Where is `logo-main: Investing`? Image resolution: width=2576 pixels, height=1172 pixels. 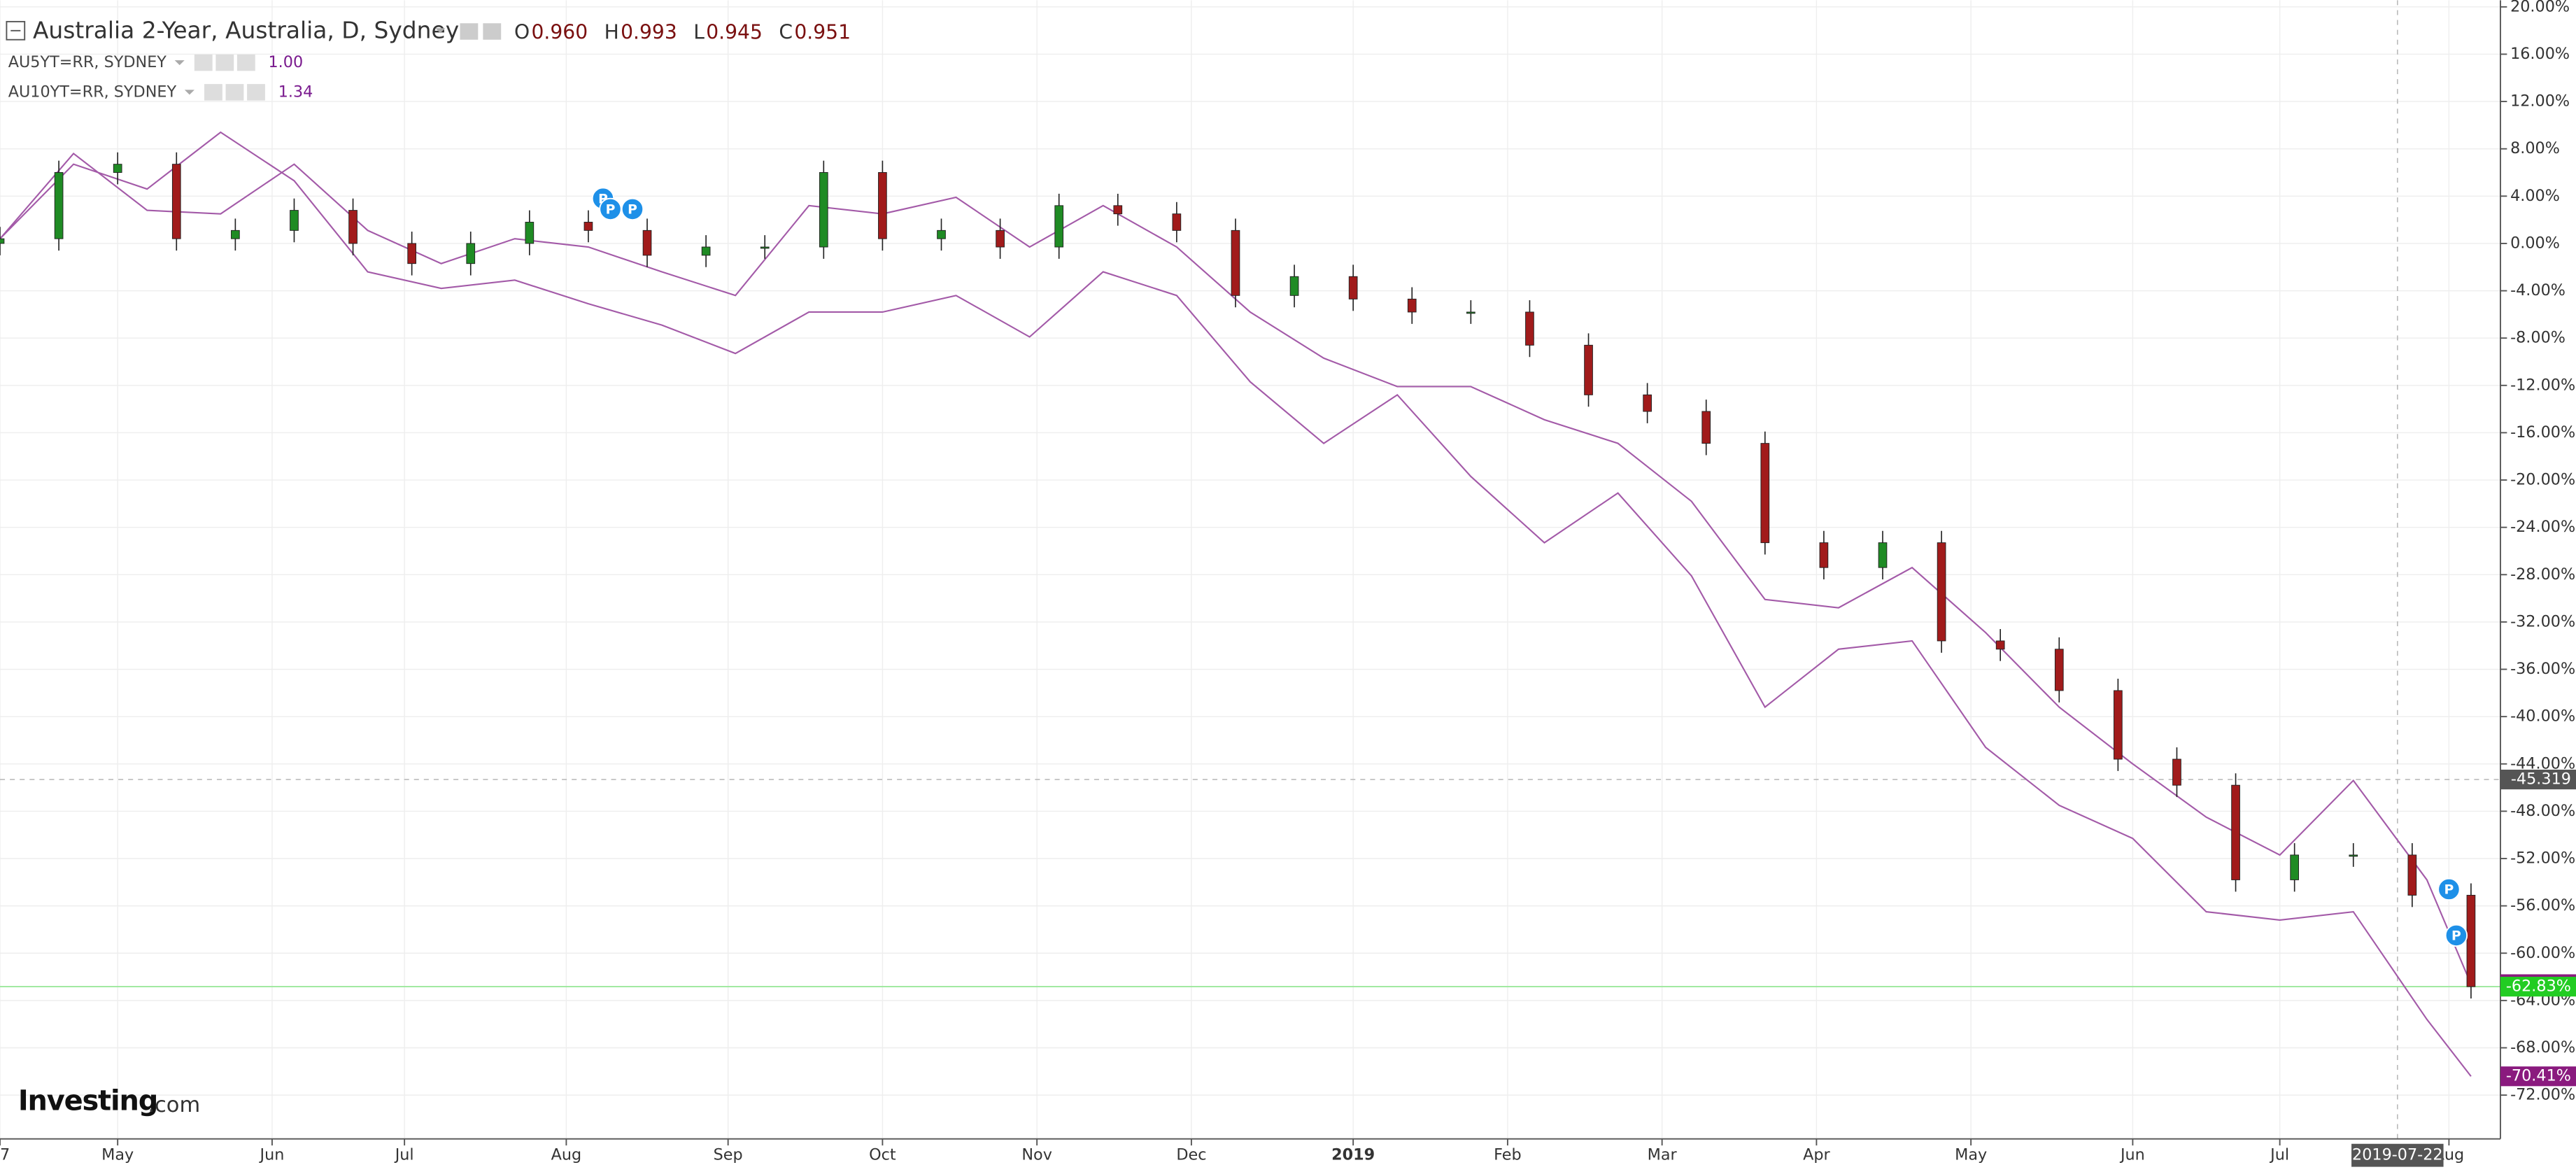
logo-main: Investing is located at coordinates (87, 1101).